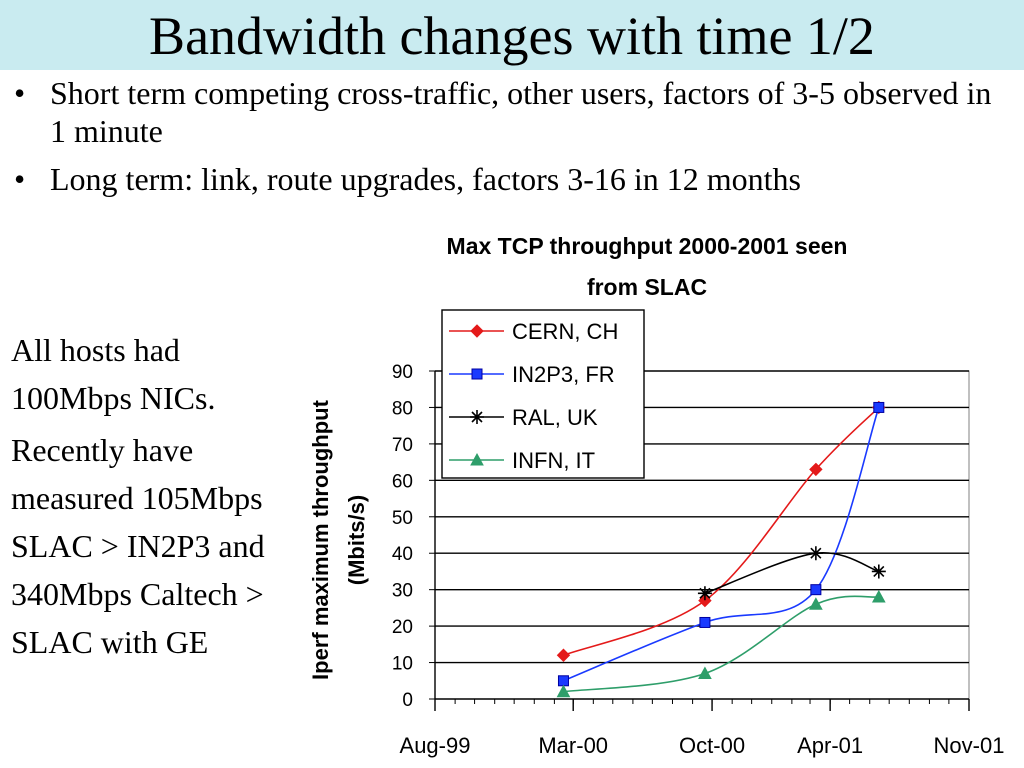  I want to click on y-tick-label: 10, so click(402, 664).